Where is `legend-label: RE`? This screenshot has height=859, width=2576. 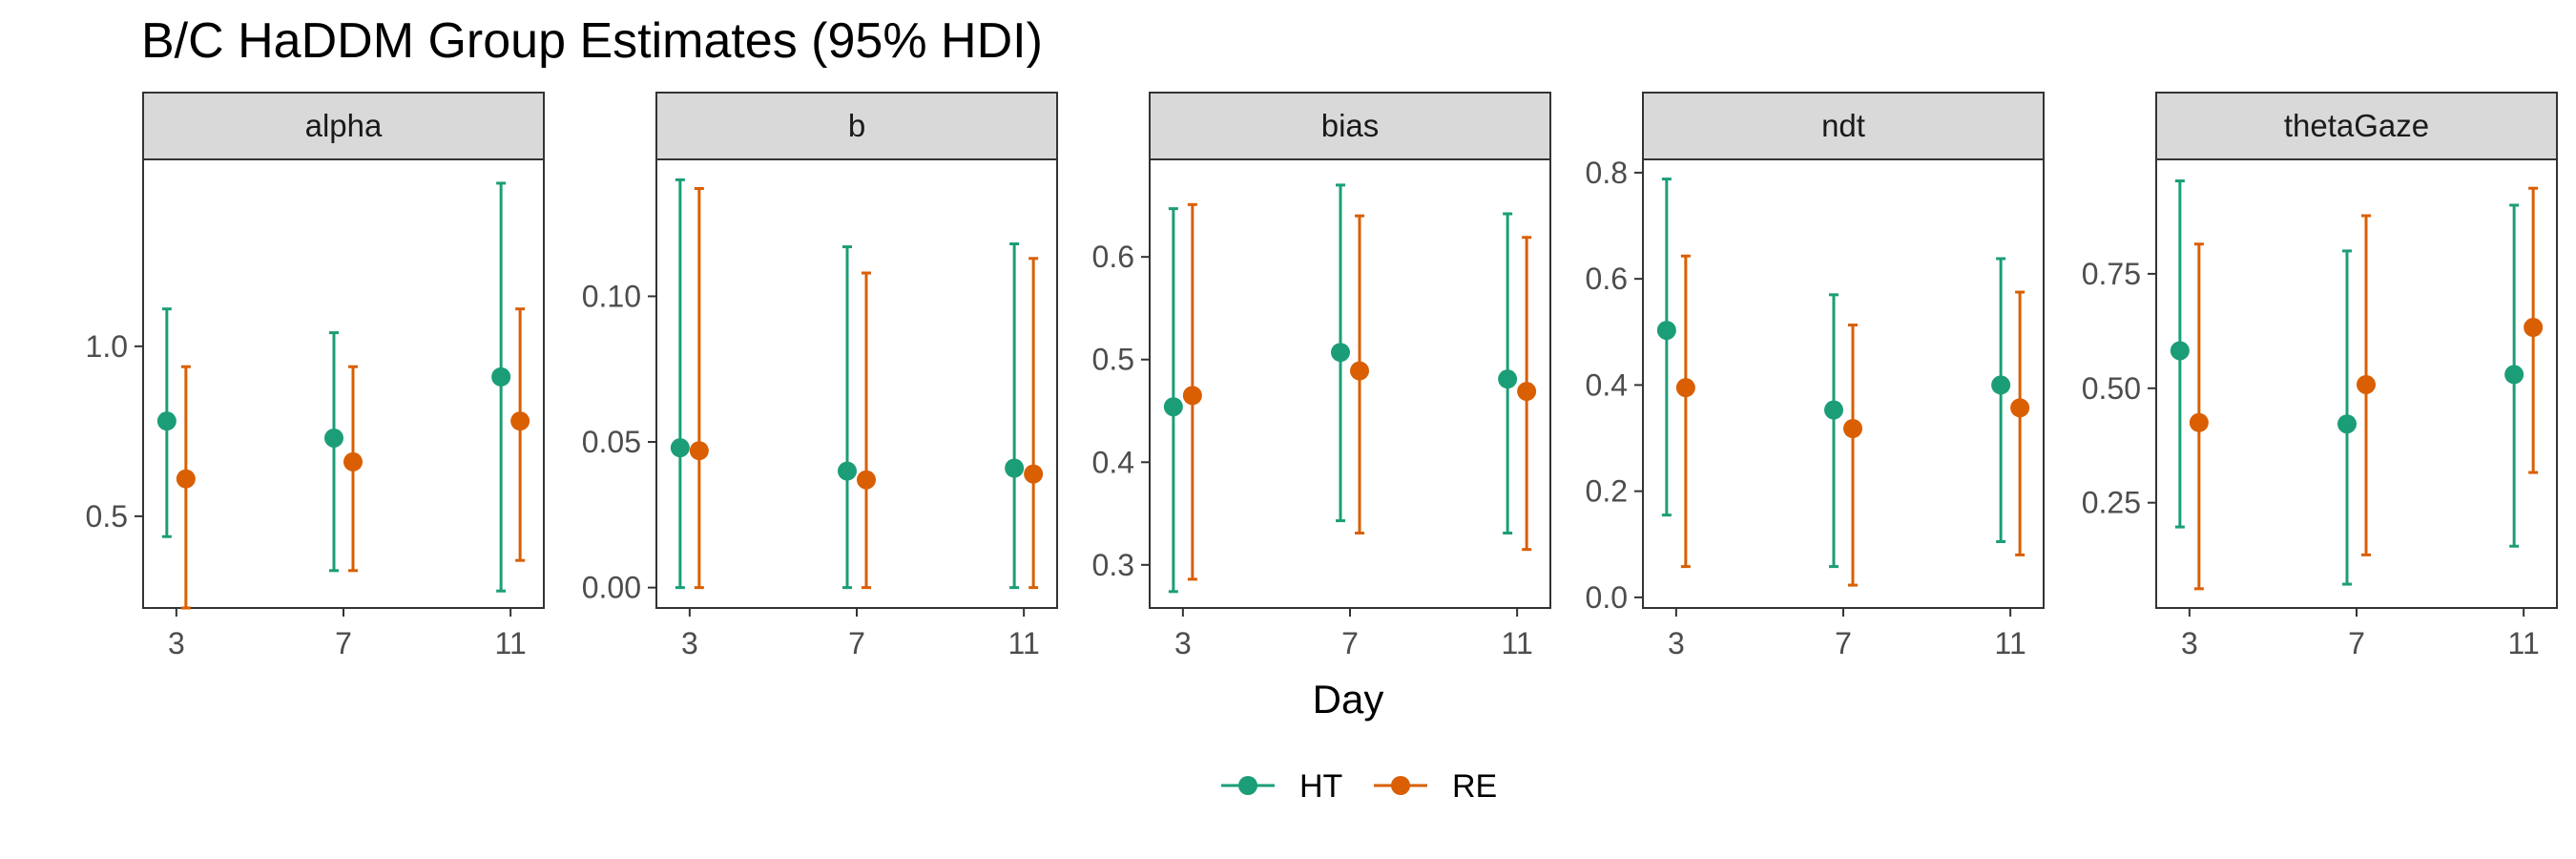 legend-label: RE is located at coordinates (1474, 786).